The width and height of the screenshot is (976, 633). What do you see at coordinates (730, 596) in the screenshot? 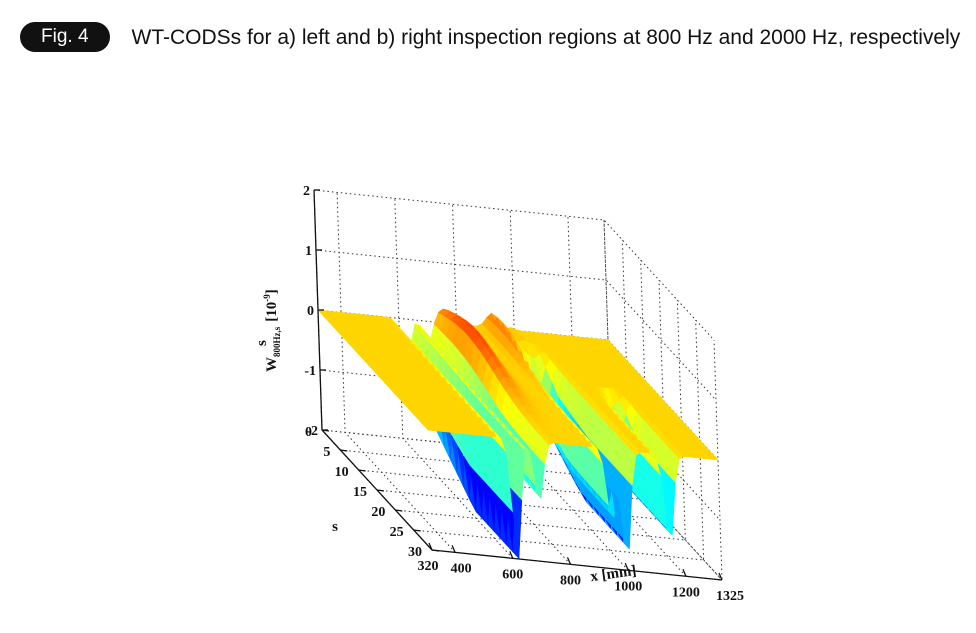
I see `x-tick-label: 1325` at bounding box center [730, 596].